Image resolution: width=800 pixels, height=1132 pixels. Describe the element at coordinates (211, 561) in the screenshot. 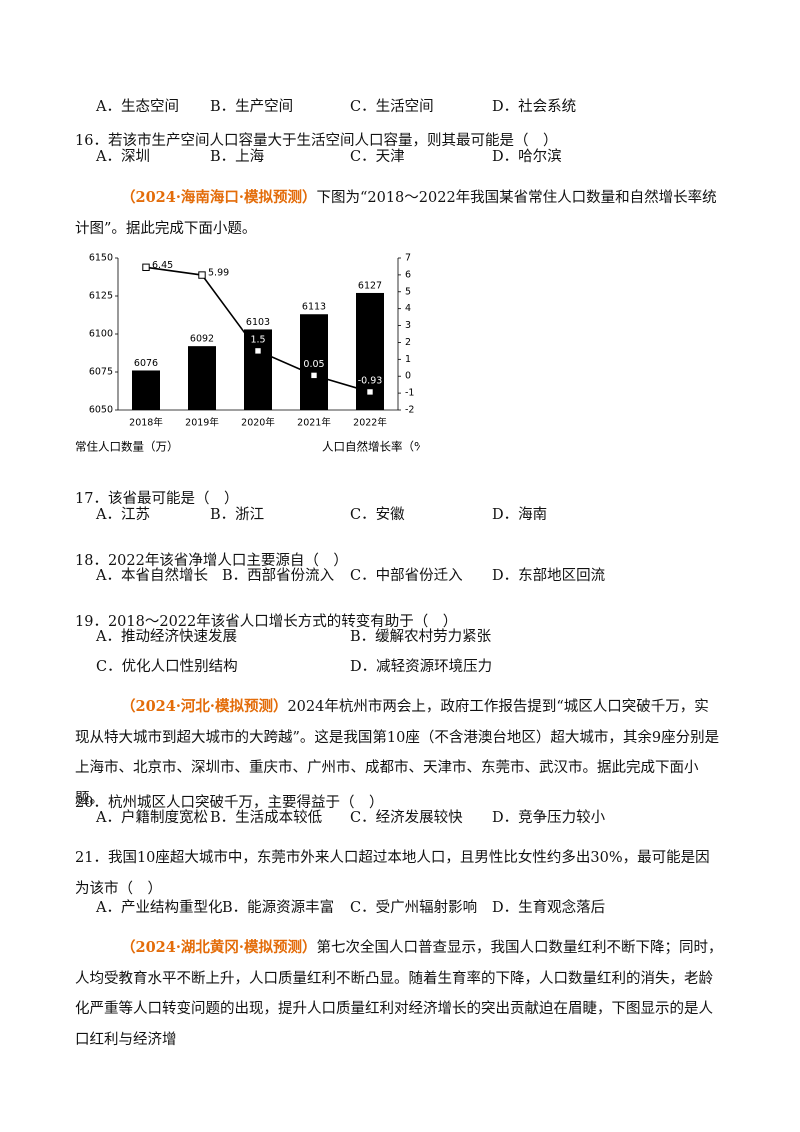

I see `question: 18．2022年该省净增人口主要源自（ ）` at that location.